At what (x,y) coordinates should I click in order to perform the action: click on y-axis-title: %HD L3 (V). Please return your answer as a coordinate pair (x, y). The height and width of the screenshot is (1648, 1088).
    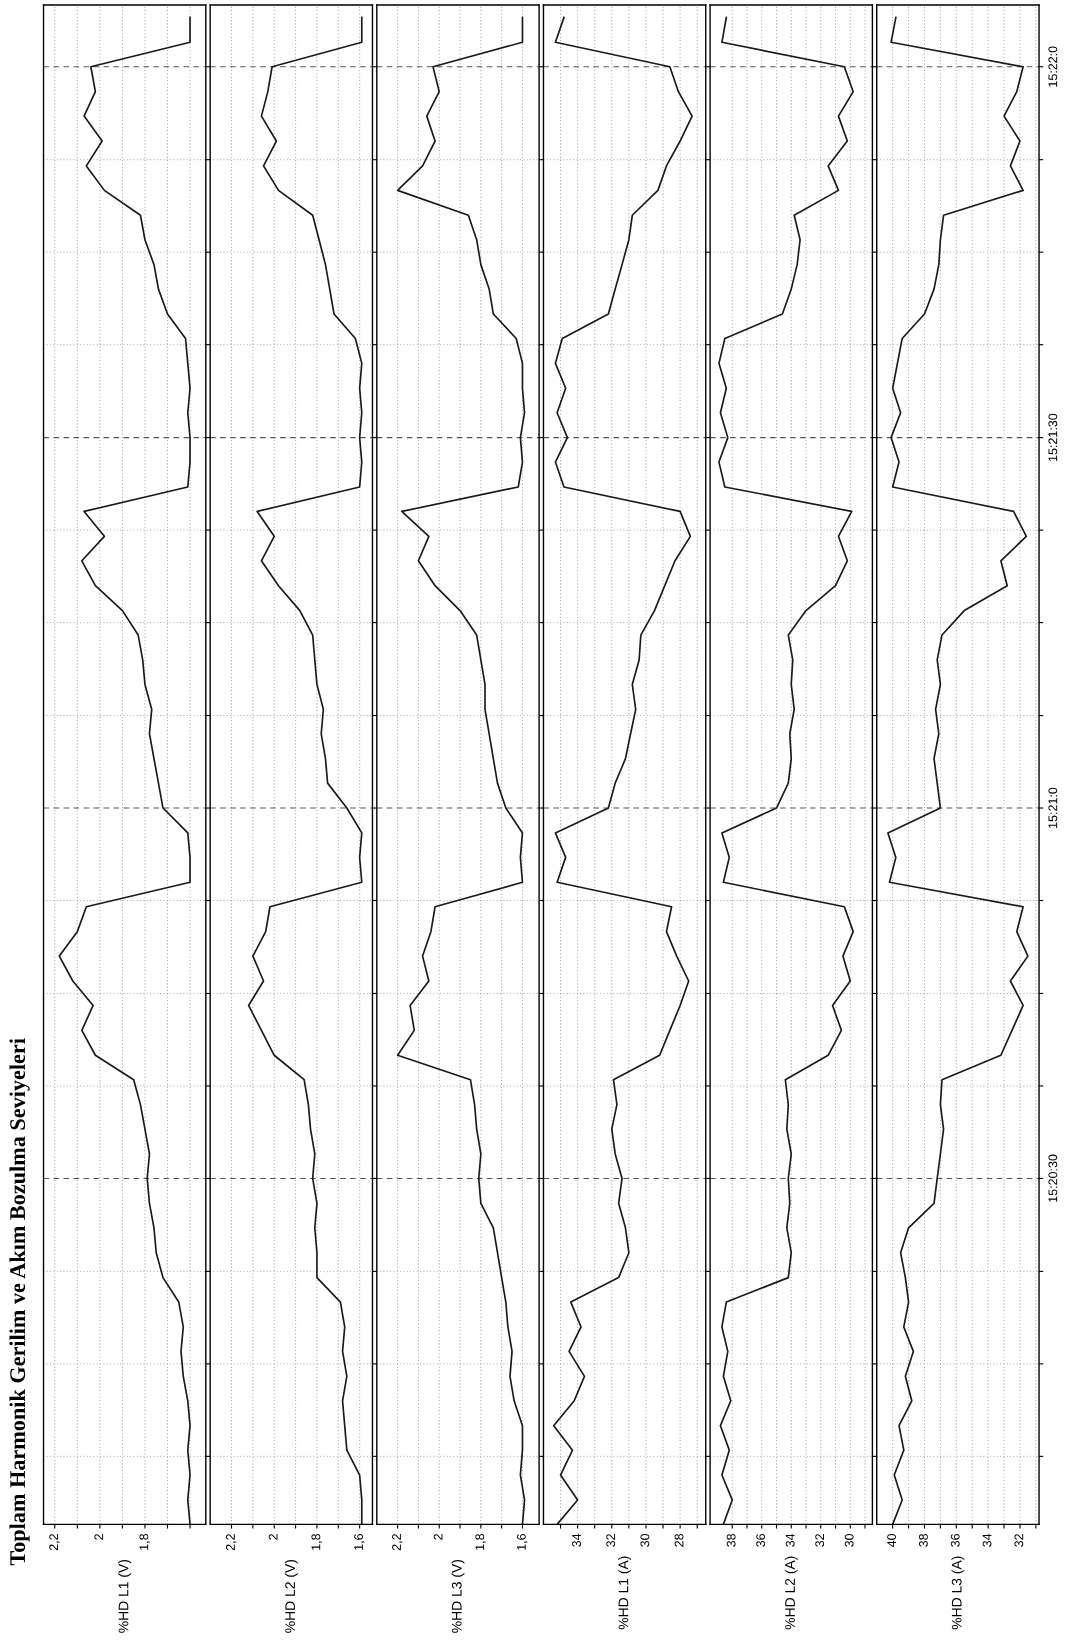
    Looking at the image, I should click on (458, 1596).